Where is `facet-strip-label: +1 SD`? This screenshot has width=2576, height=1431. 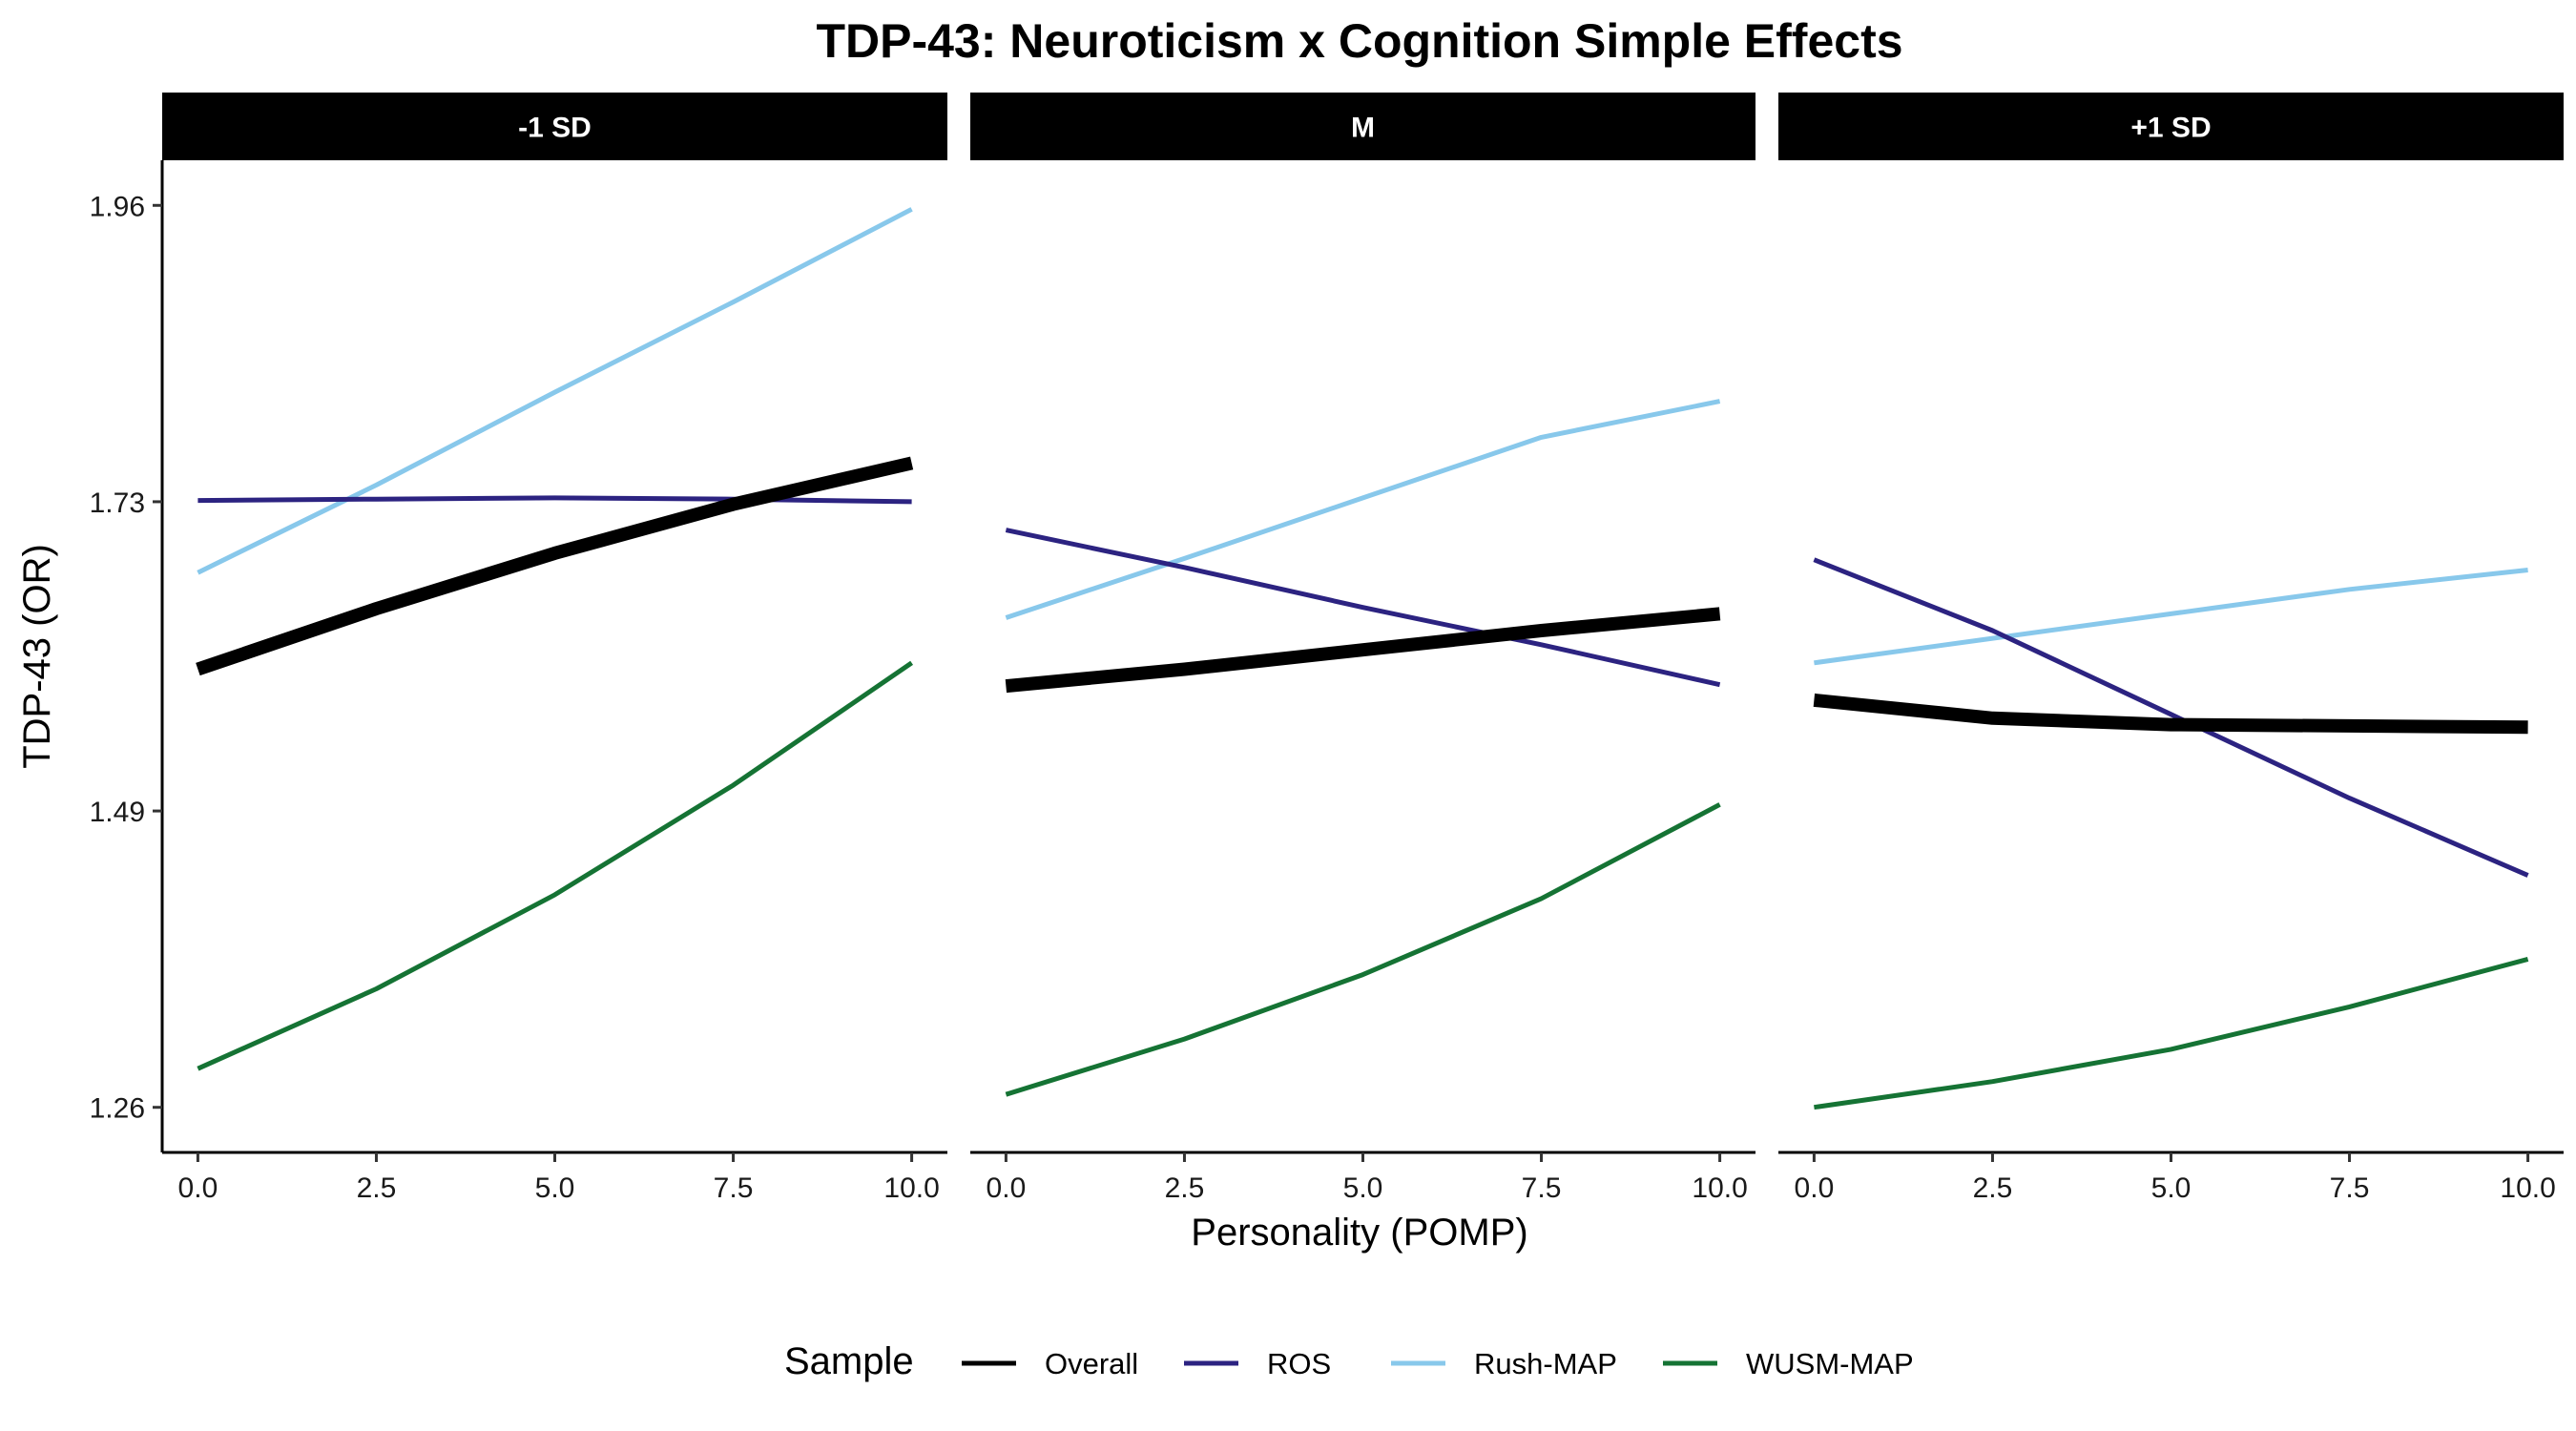 facet-strip-label: +1 SD is located at coordinates (2170, 128).